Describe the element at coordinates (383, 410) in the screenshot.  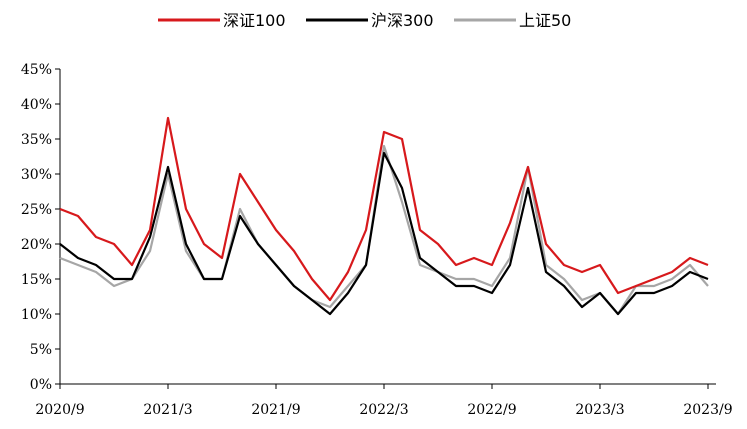
I see `x-tick-label: 2022/3` at that location.